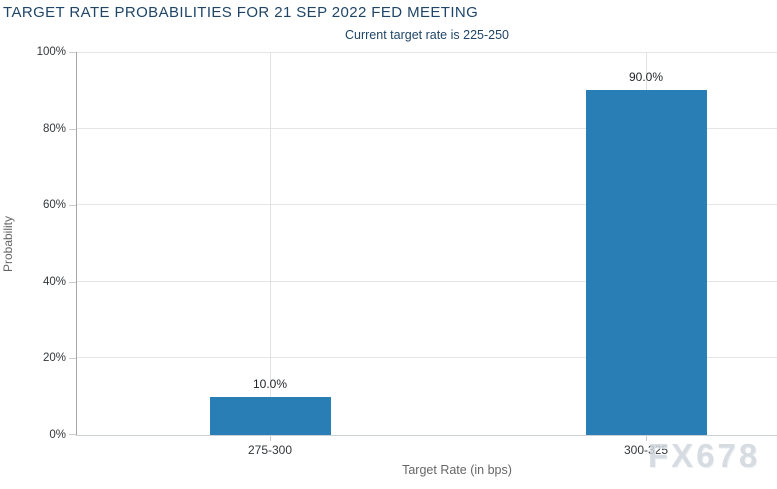  Describe the element at coordinates (704, 455) in the screenshot. I see `watermark: FX678` at that location.